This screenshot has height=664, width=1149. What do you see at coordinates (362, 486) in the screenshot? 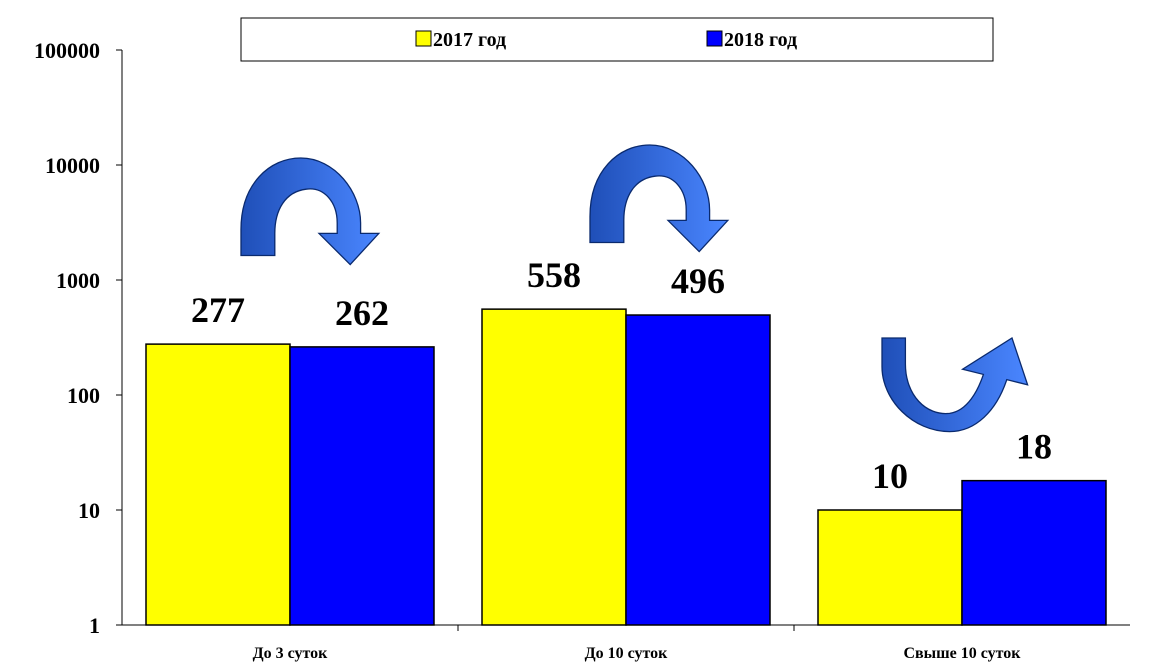
I see `bar-2018-год-0` at bounding box center [362, 486].